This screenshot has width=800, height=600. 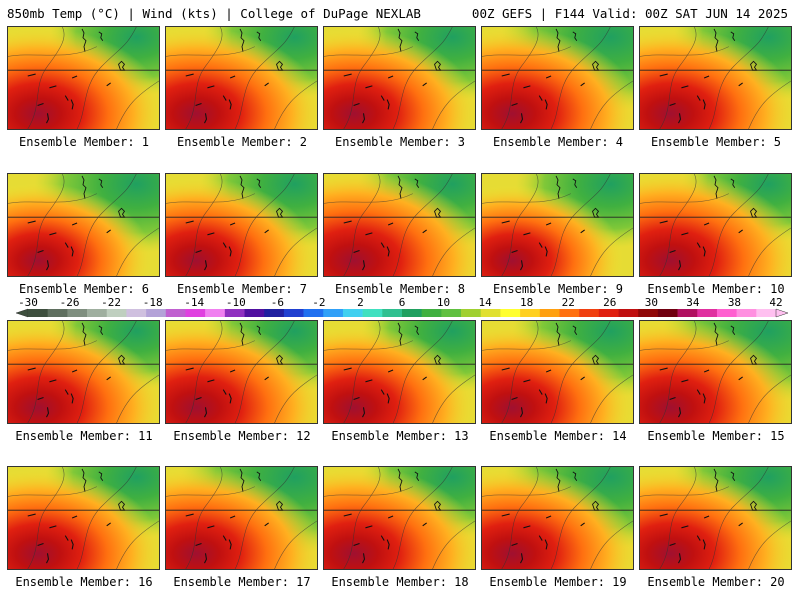 I want to click on ensemble-member-label: Ensemble Member: 7, so click(x=242, y=289).